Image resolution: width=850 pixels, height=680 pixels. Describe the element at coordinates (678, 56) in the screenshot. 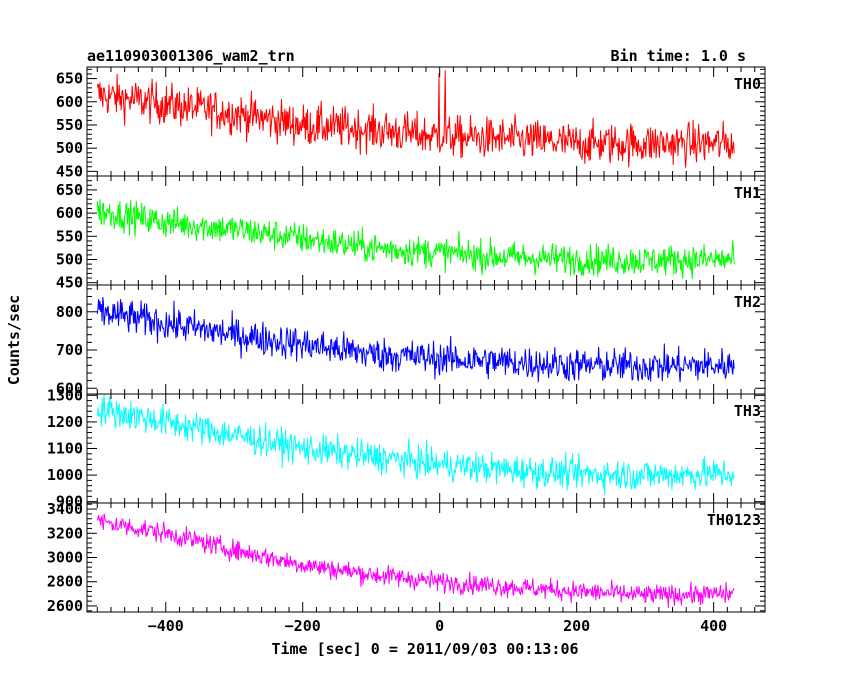

I see `bin-time-label: Bin time: 1.0 s` at that location.